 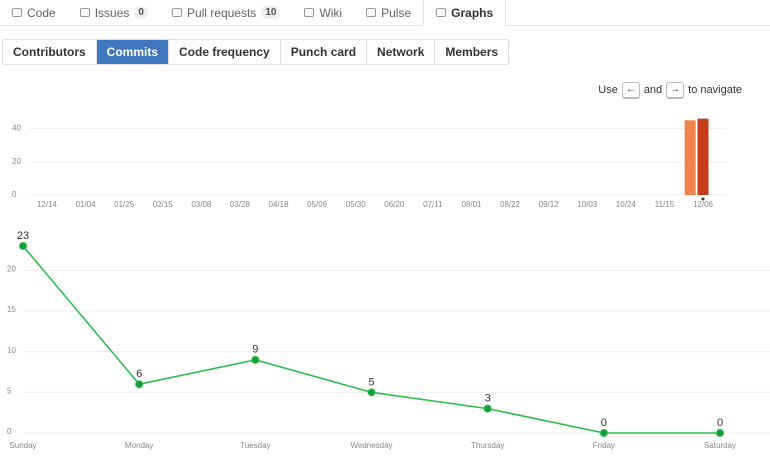 What do you see at coordinates (401, 52) in the screenshot?
I see `subtab: Network` at bounding box center [401, 52].